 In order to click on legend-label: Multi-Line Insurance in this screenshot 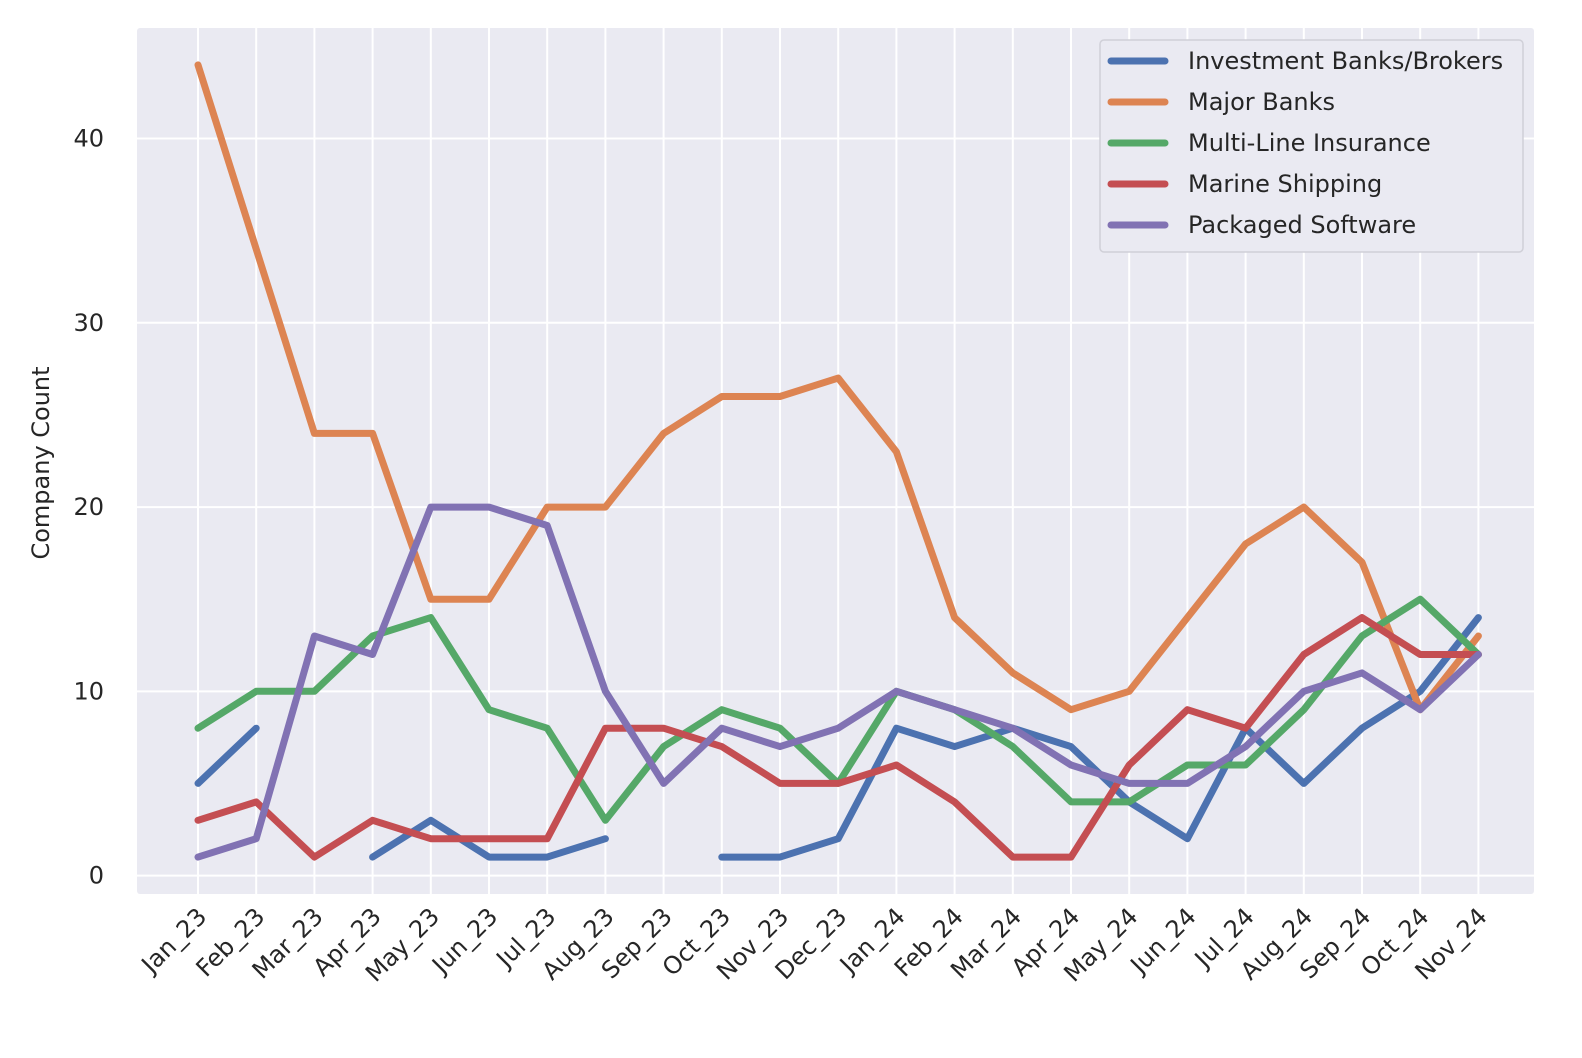, I will do `click(1309, 143)`.